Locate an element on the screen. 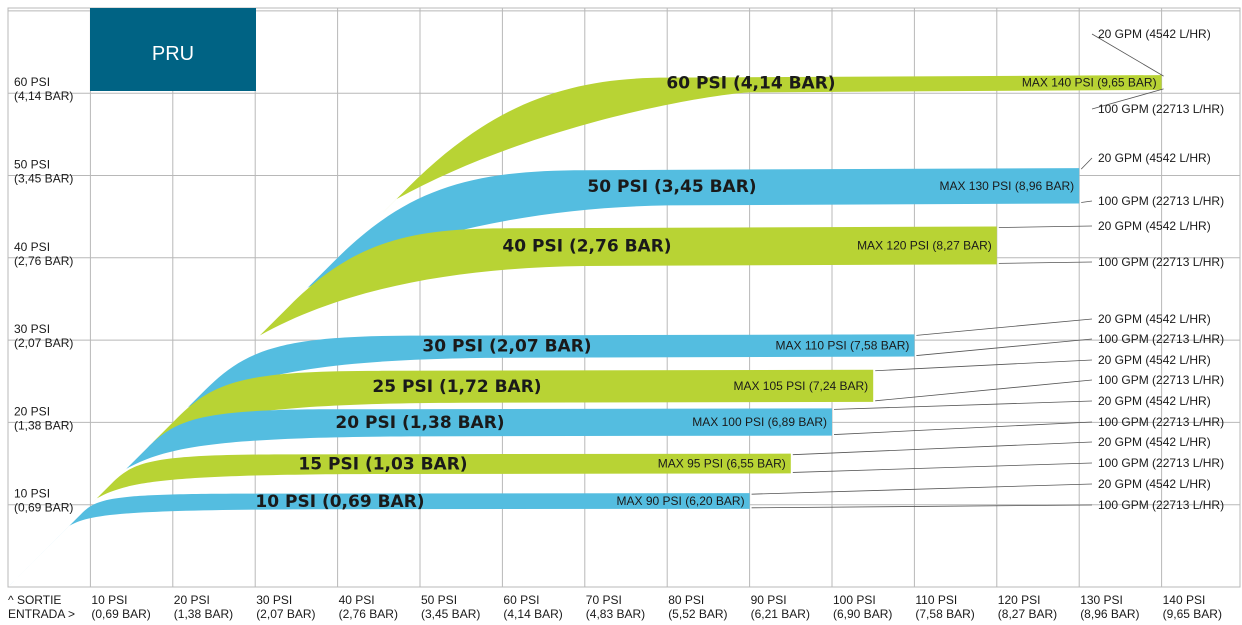 This screenshot has height=625, width=1242. band-label-15: 15 PSI (1,03 BAR) is located at coordinates (382, 465).